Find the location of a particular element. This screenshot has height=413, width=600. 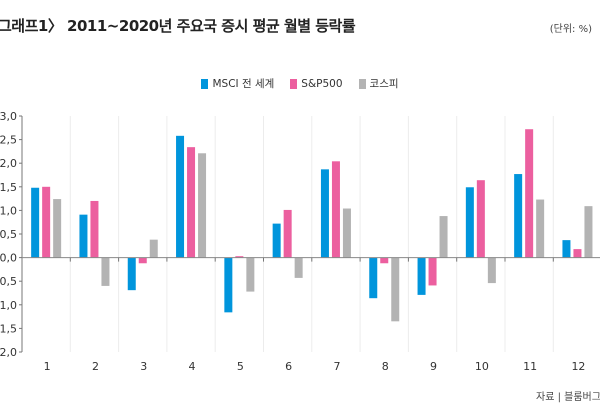

y-tick-label: 2,0 is located at coordinates (8, 163).